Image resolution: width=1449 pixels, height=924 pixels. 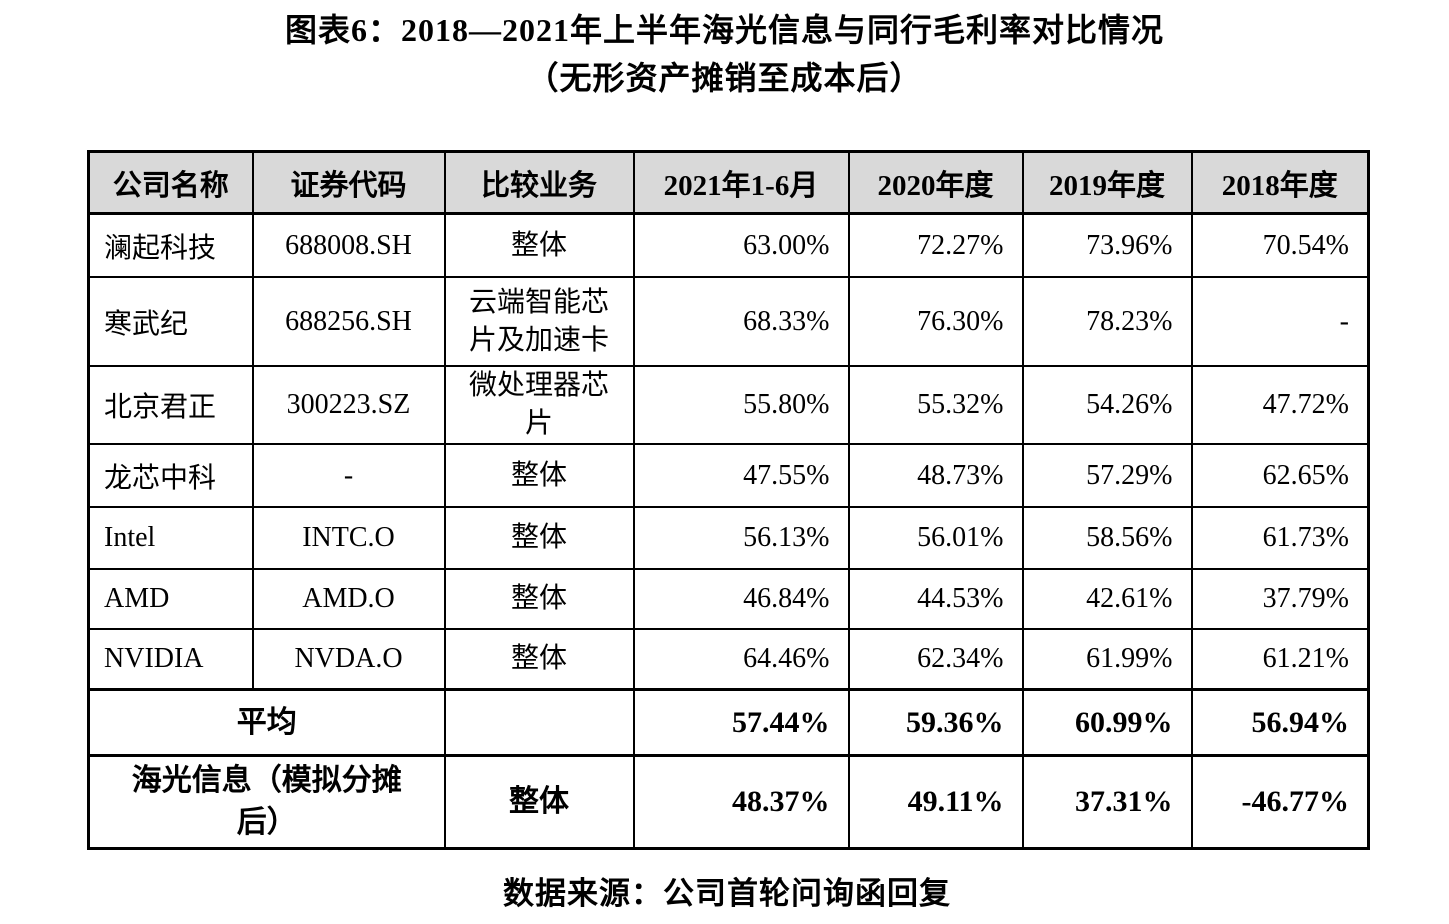 What do you see at coordinates (935, 245) in the screenshot?
I see `value-cell: 72.27%` at bounding box center [935, 245].